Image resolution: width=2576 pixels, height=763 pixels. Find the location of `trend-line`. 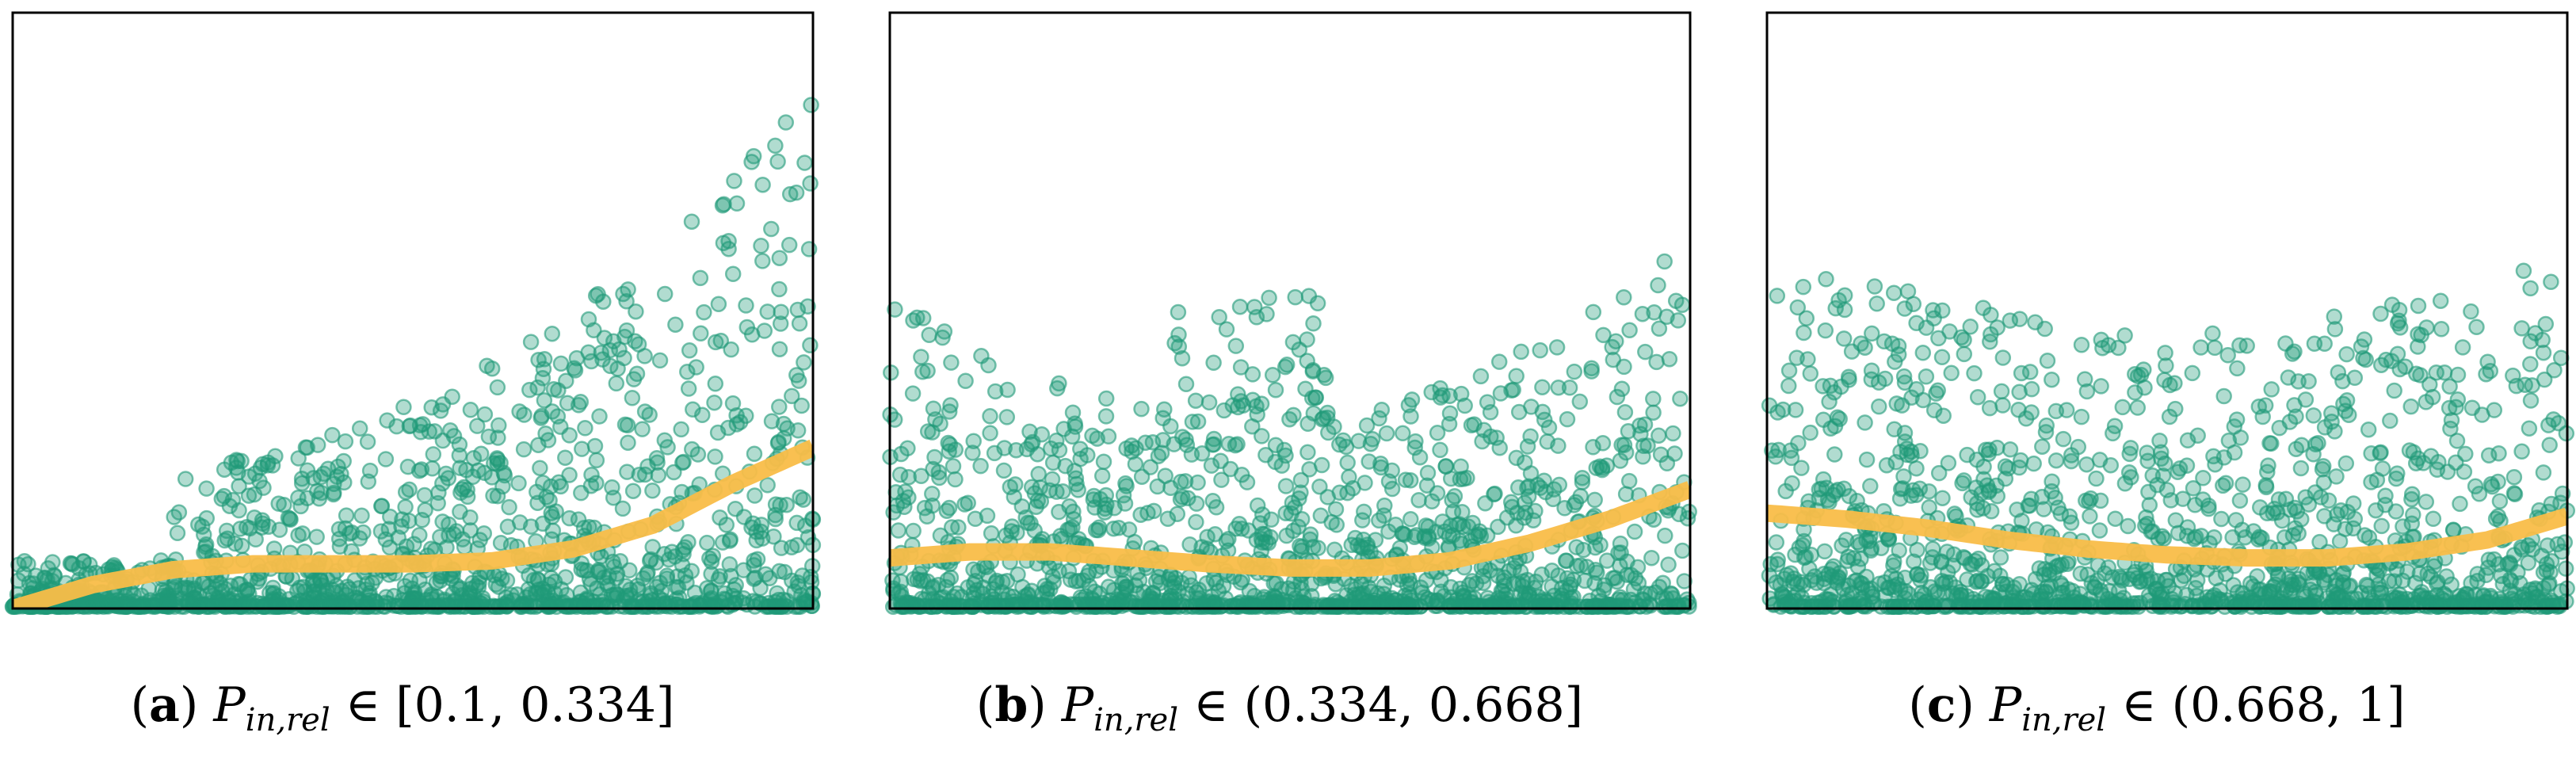

trend-line is located at coordinates (2167, 535).